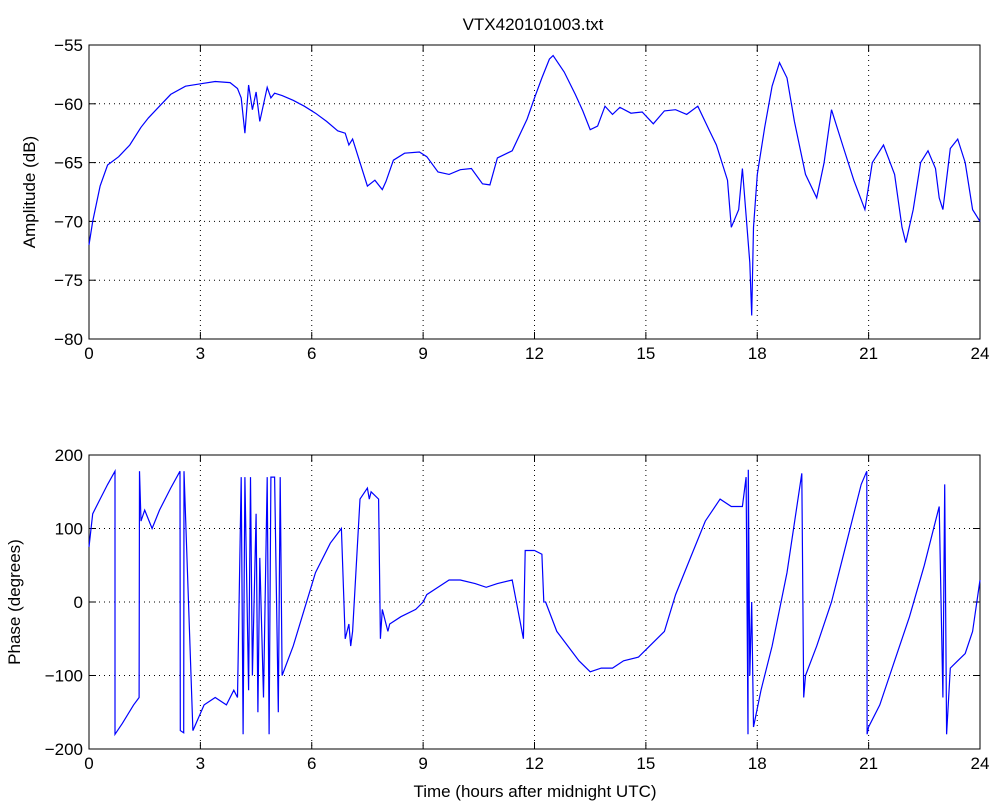 Image resolution: width=998 pixels, height=806 pixels. Describe the element at coordinates (68, 104) in the screenshot. I see `amplitude-ytick-label: −60` at that location.